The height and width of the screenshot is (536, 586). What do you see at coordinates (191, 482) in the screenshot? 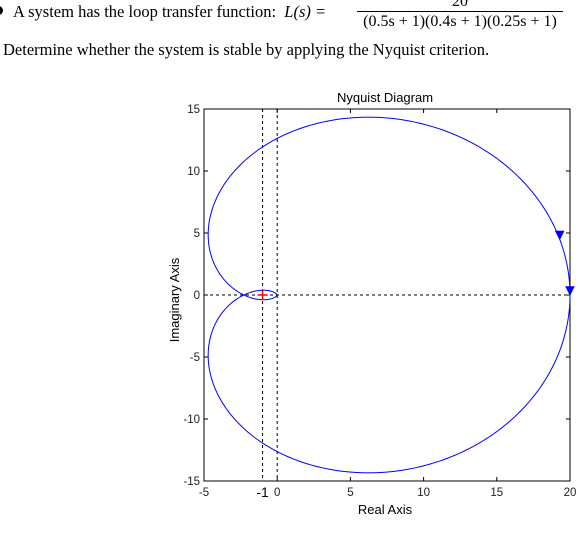
I see `y-tick-label: -15` at bounding box center [191, 482].